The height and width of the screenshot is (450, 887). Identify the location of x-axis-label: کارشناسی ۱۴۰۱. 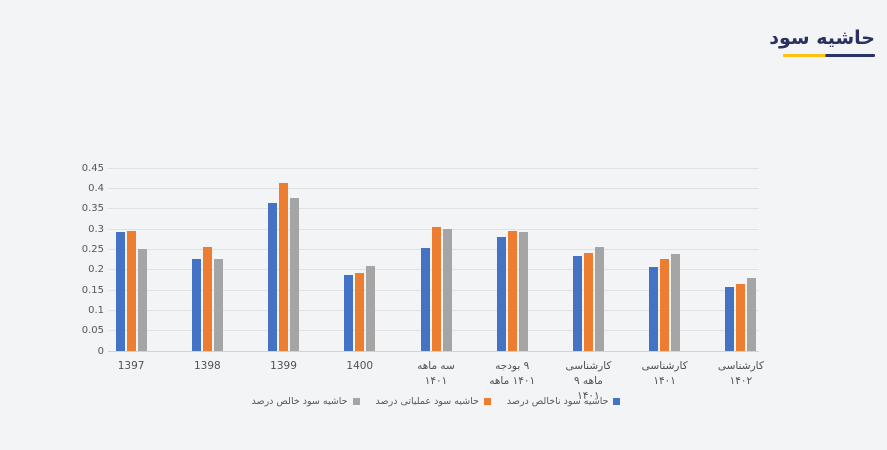
(665, 374).